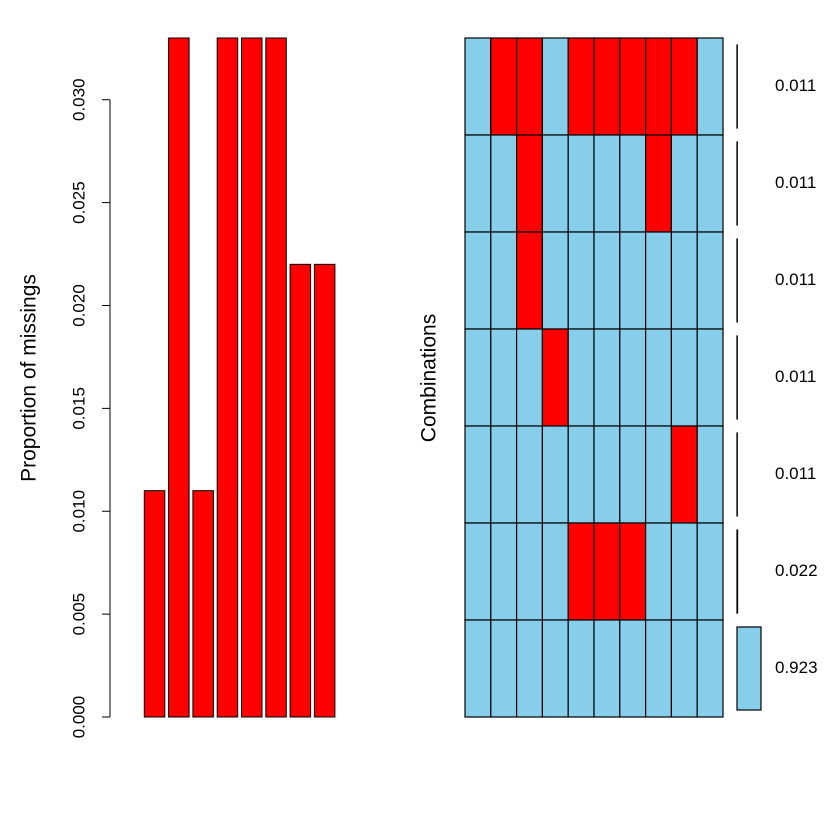 The image size is (840, 840). Describe the element at coordinates (796, 667) in the screenshot. I see `proportion-label: 0.923` at that location.